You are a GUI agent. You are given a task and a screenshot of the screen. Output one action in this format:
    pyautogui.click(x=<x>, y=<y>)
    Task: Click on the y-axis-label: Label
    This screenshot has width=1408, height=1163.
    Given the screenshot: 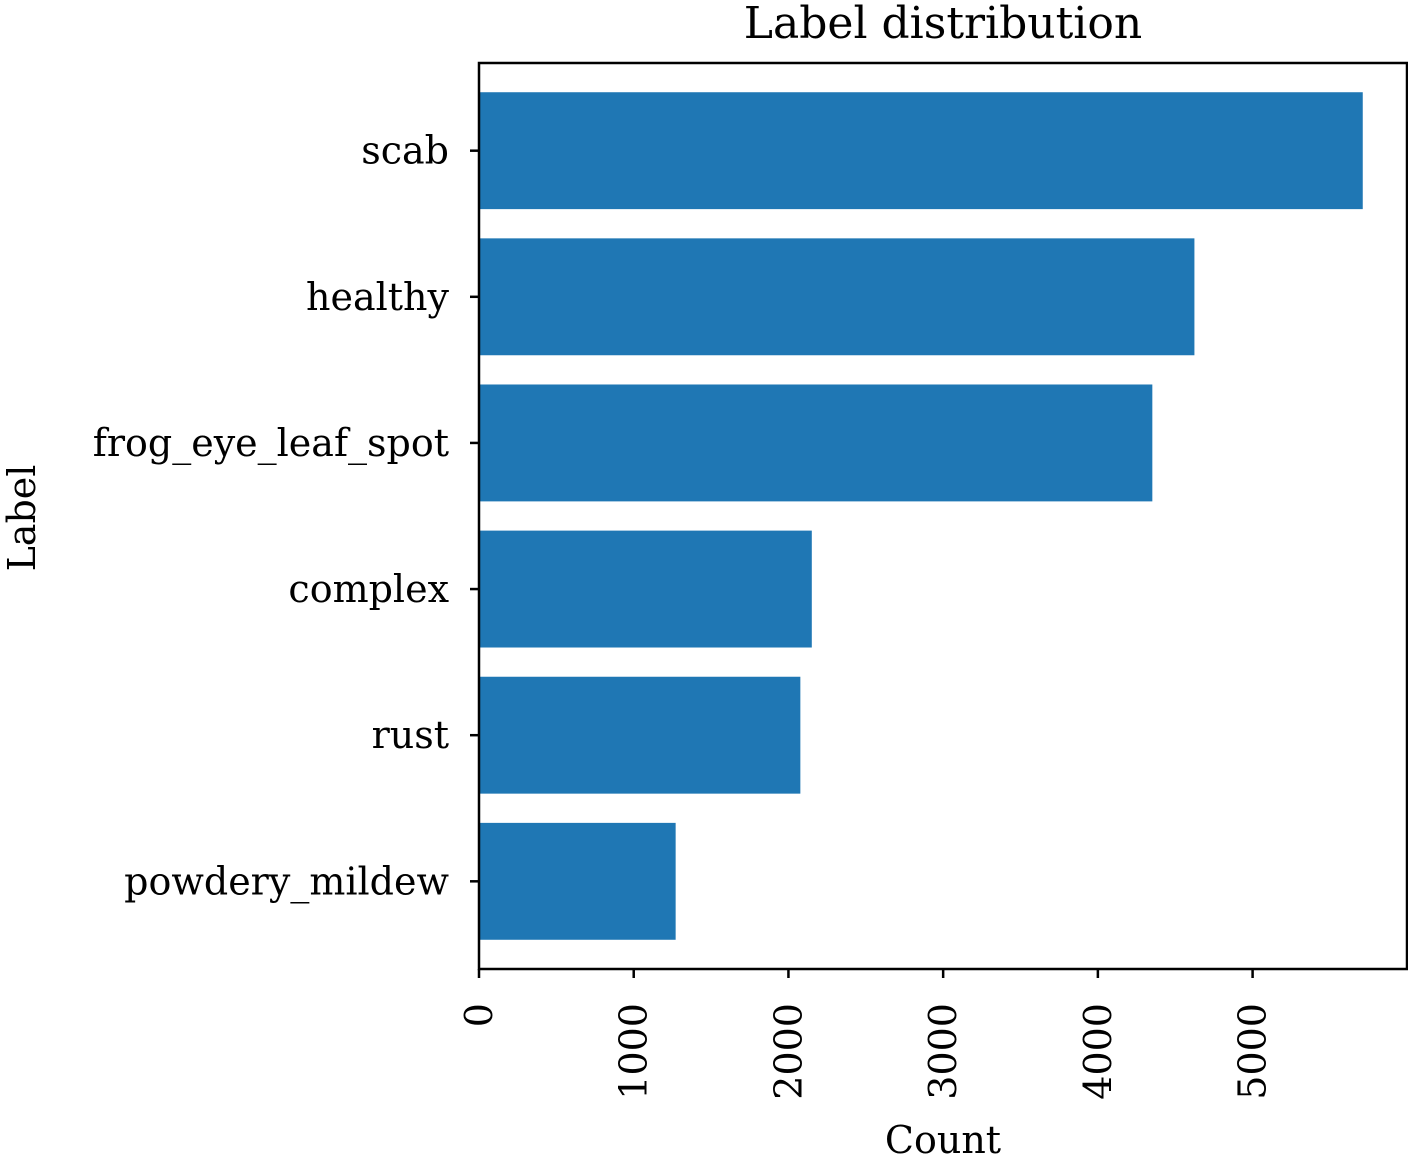 What is the action you would take?
    pyautogui.click(x=22, y=518)
    